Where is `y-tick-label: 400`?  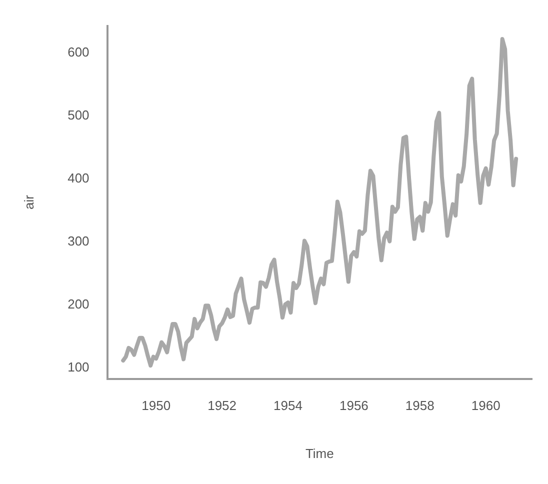 y-tick-label: 400 is located at coordinates (79, 178).